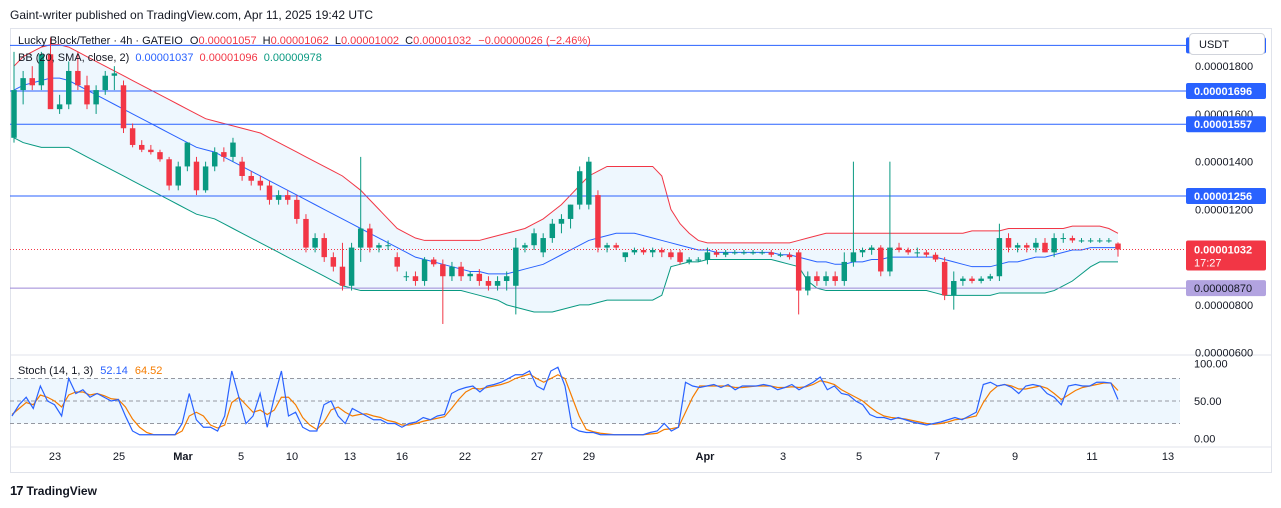 Image resolution: width=1281 pixels, height=508 pixels. What do you see at coordinates (292, 457) in the screenshot?
I see `time-axis-label: 10` at bounding box center [292, 457].